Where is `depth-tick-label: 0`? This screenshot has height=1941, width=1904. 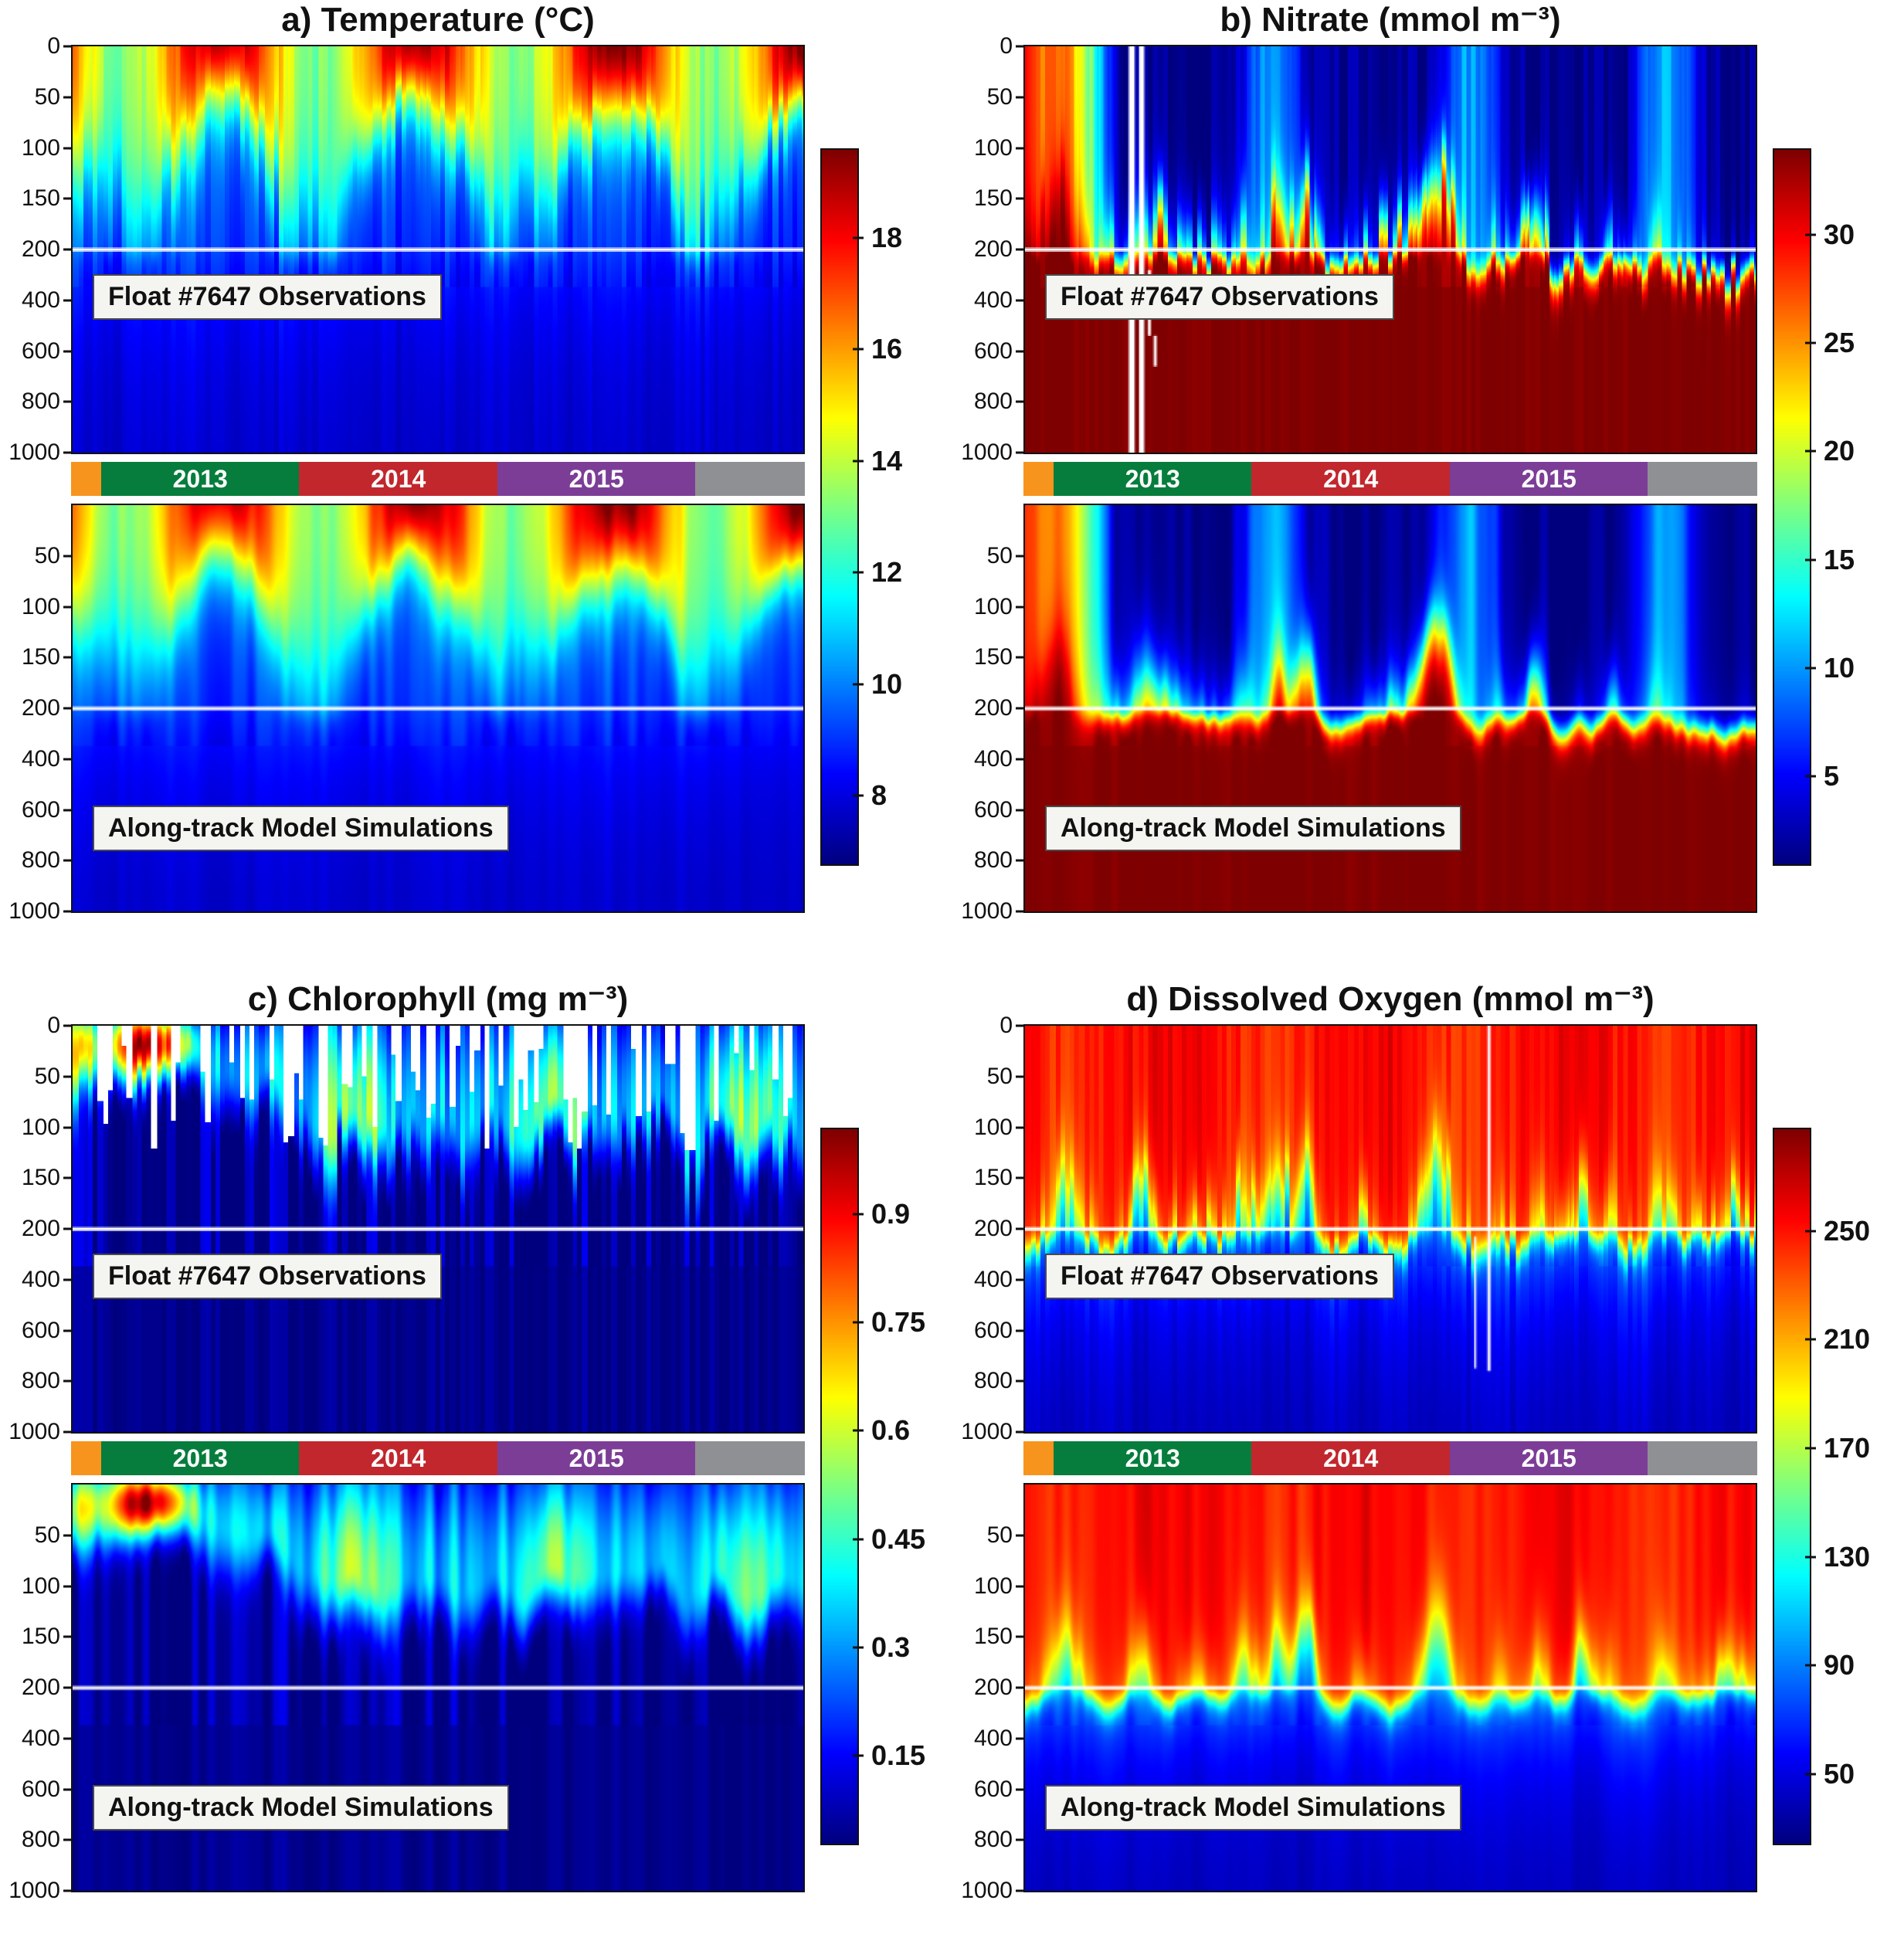
depth-tick-label: 0 is located at coordinates (53, 46).